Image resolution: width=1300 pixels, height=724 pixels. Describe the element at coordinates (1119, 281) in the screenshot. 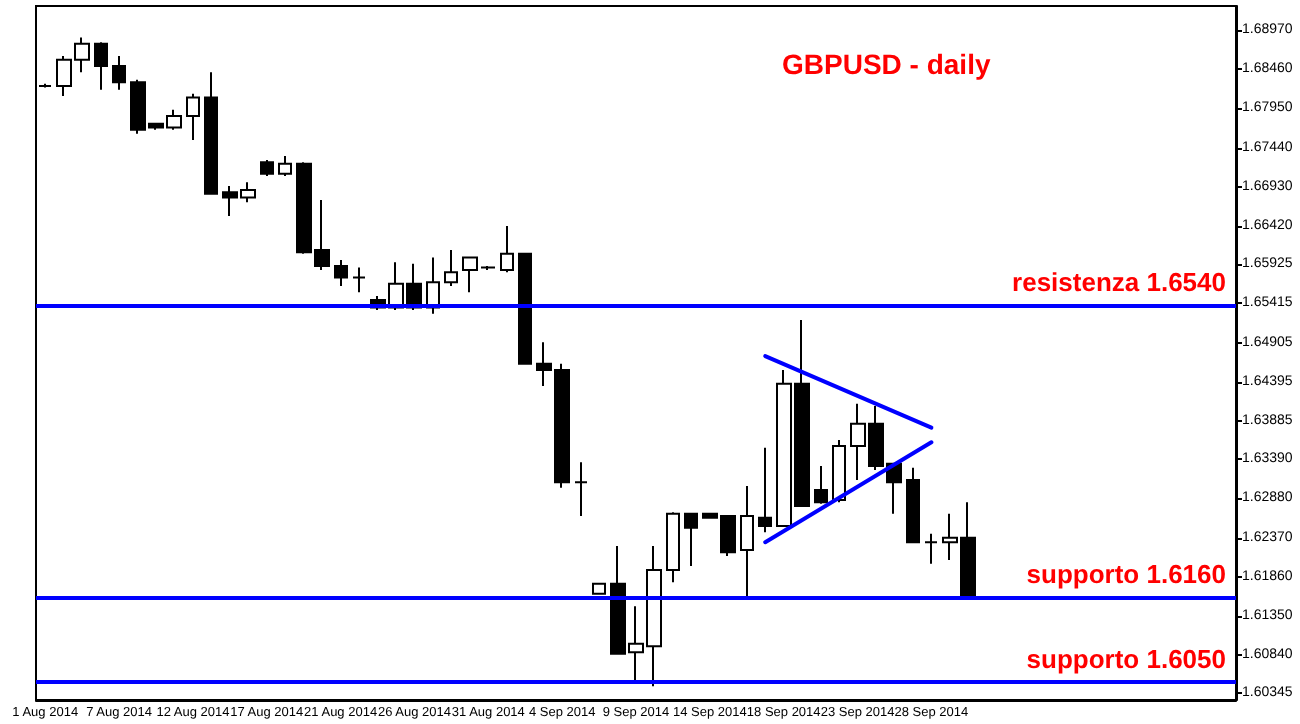

I see `ref-line-label: resistenza 1.6540` at that location.